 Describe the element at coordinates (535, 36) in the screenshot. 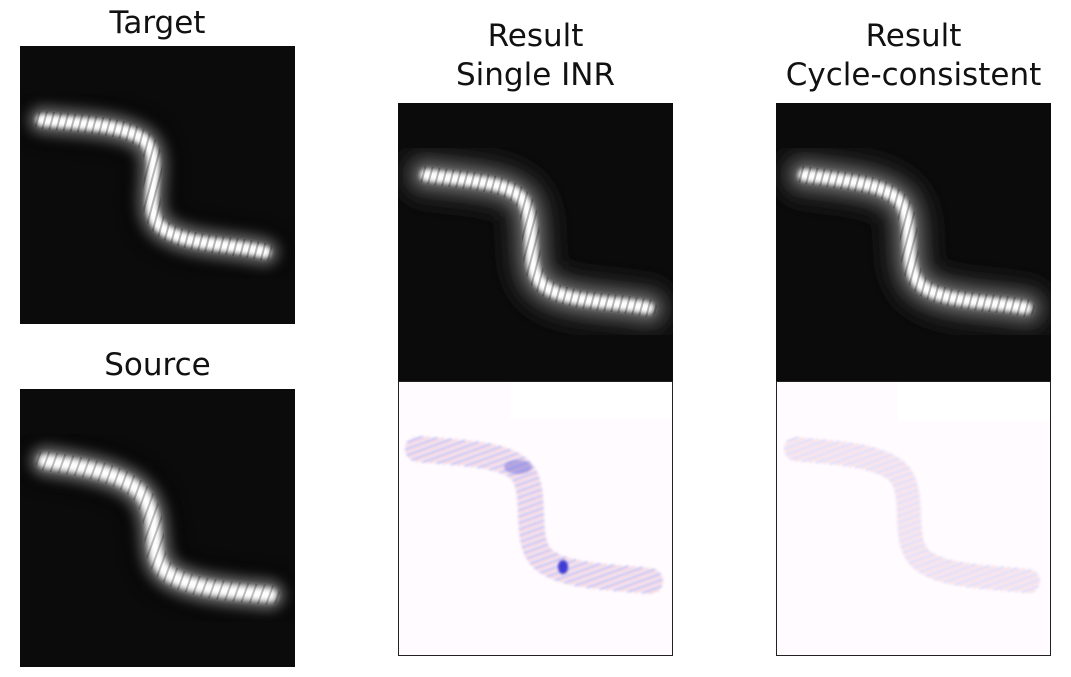

I see `single-inr-title-line1: Result` at that location.